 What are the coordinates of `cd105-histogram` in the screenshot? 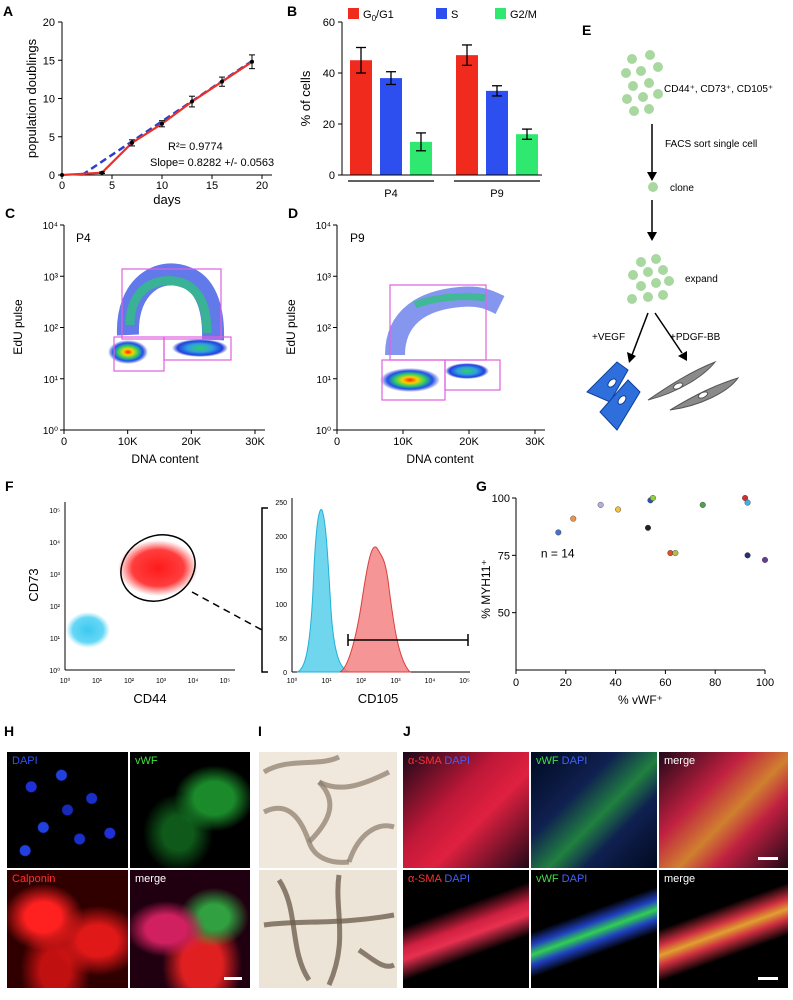 It's located at (375, 609).